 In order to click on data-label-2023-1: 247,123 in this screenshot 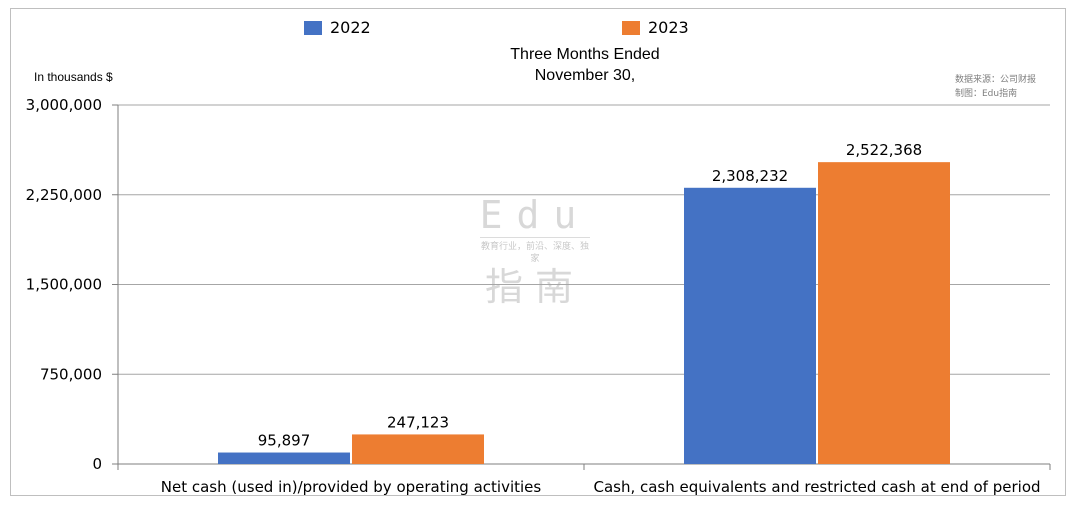, I will do `click(418, 422)`.